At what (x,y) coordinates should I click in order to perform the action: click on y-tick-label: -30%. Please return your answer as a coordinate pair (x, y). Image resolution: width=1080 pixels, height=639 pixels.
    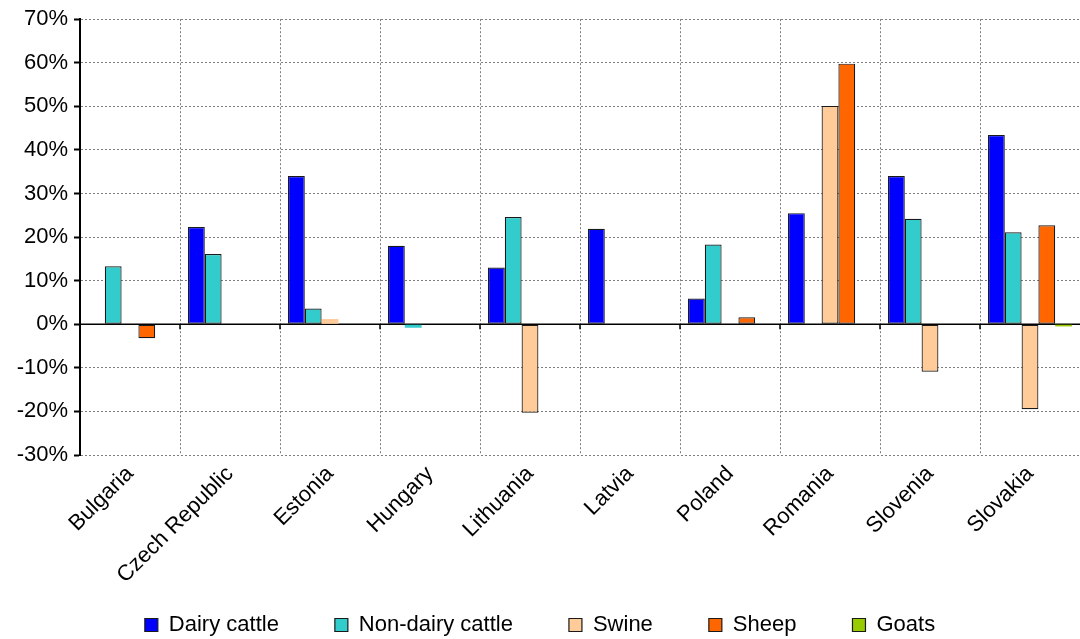
    Looking at the image, I should click on (42, 454).